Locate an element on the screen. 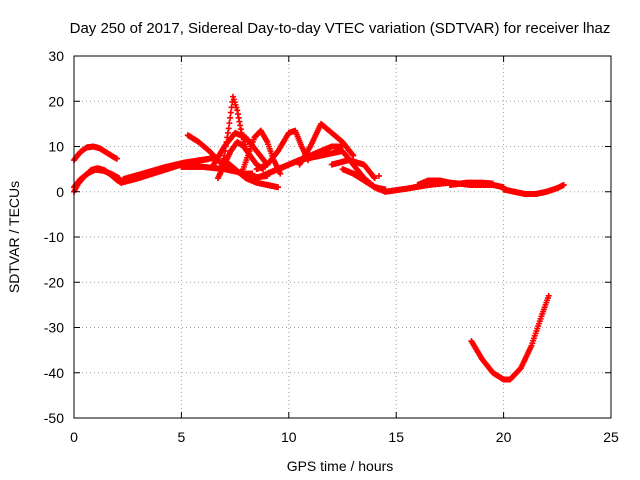 The height and width of the screenshot is (480, 640). y-tick-label: -40 is located at coordinates (54, 373).